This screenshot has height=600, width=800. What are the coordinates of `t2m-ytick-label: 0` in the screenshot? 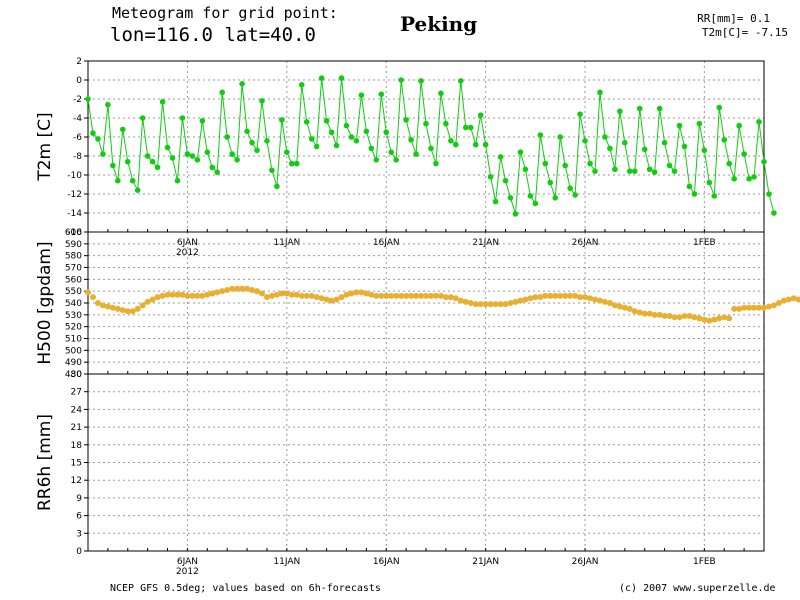 It's located at (79, 81).